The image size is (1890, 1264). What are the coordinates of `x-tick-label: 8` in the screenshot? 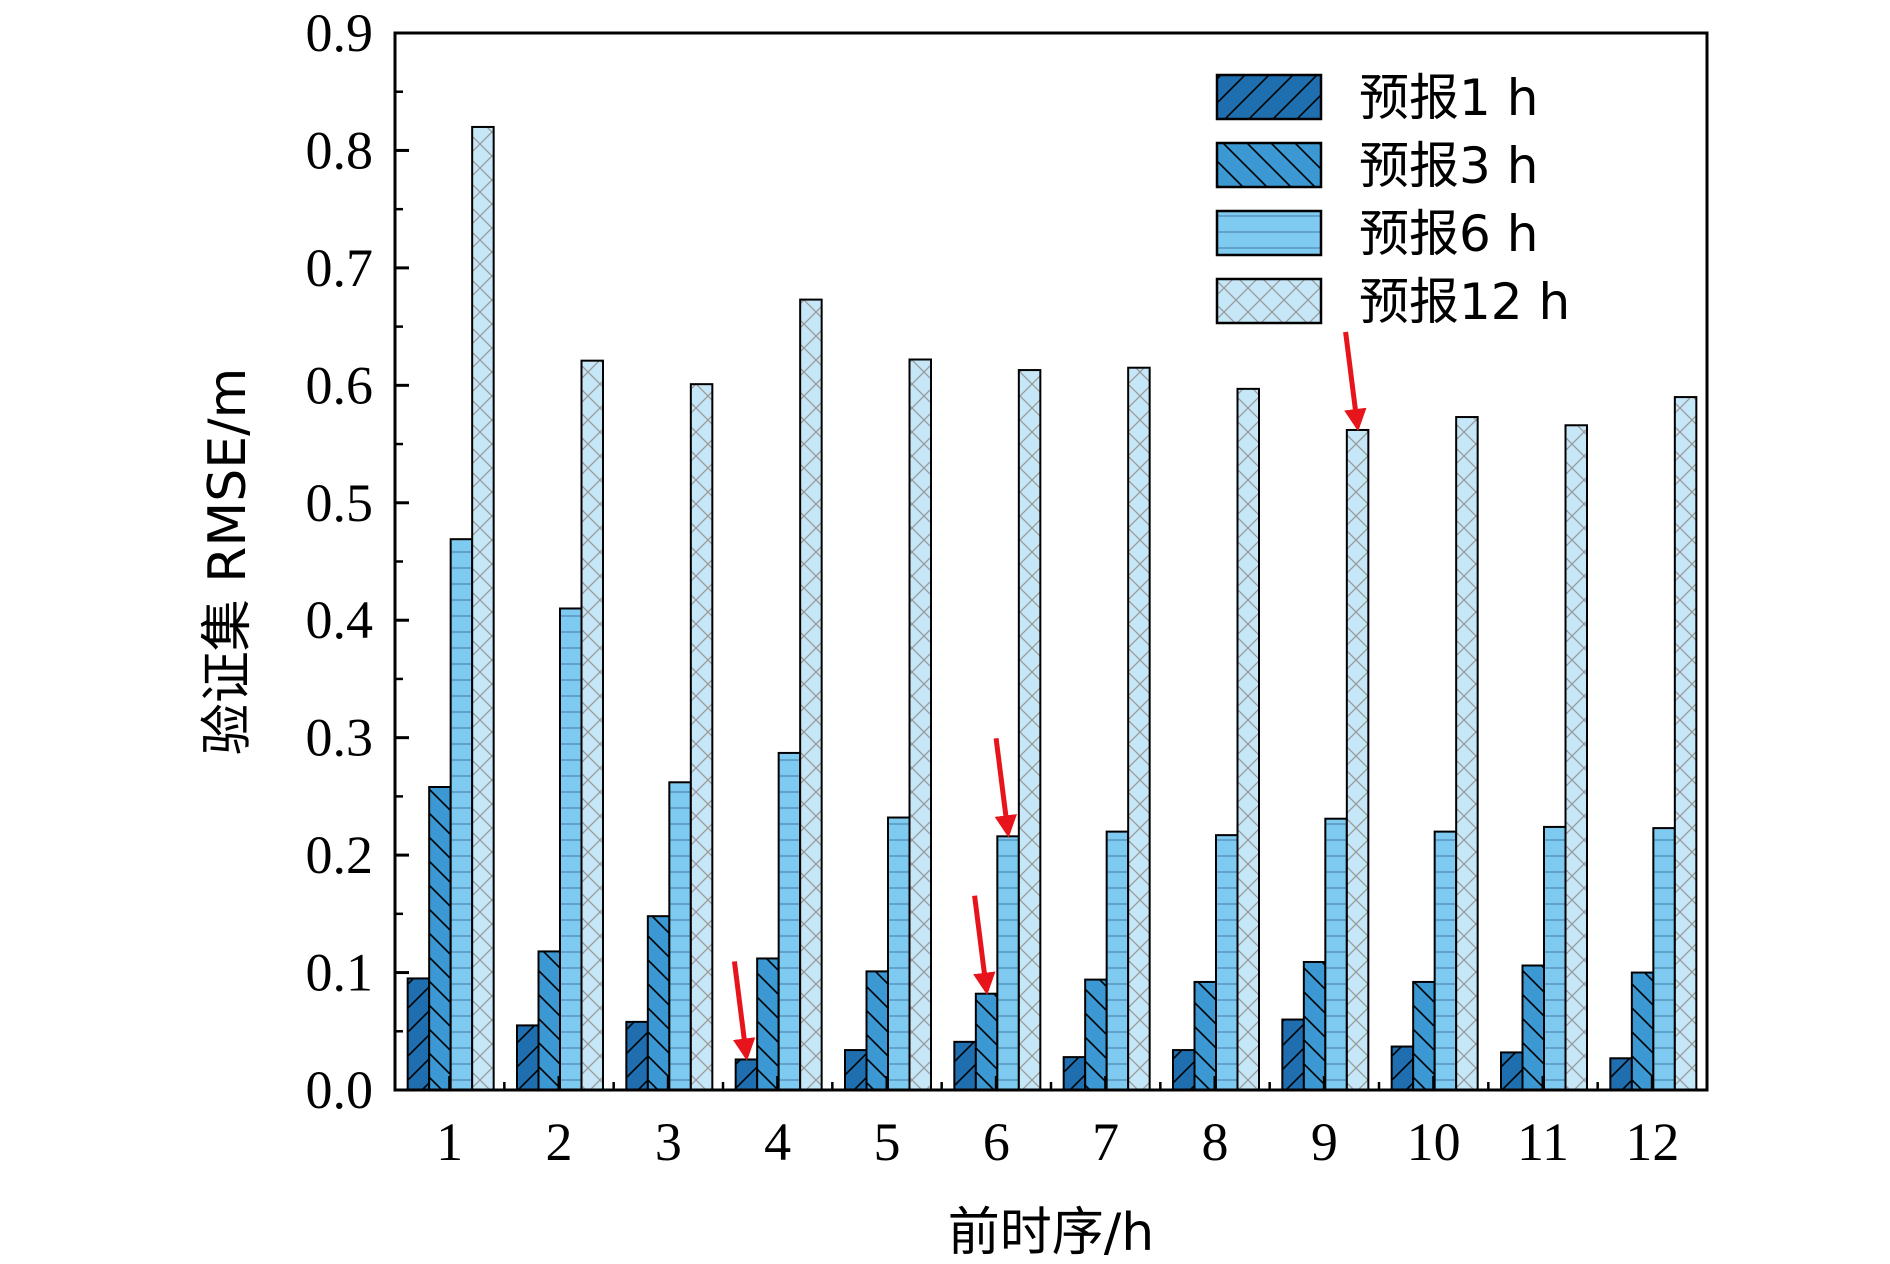 It's located at (1215, 1142).